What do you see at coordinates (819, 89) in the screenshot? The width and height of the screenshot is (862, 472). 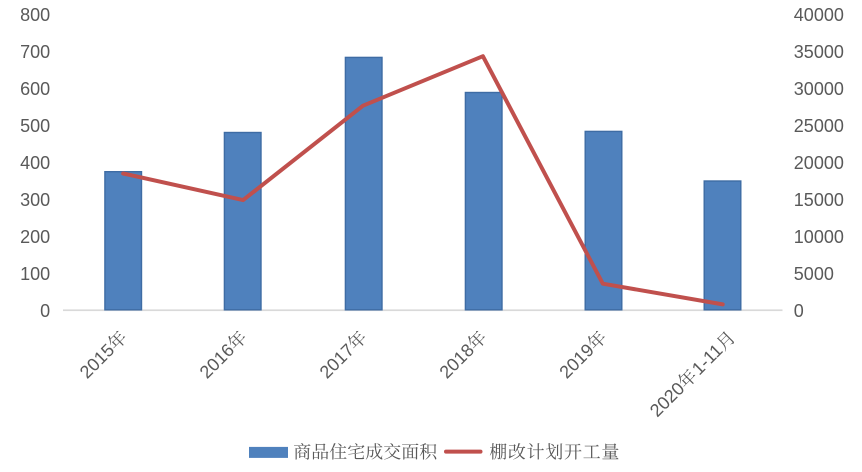 I see `svg-text: 30000` at bounding box center [819, 89].